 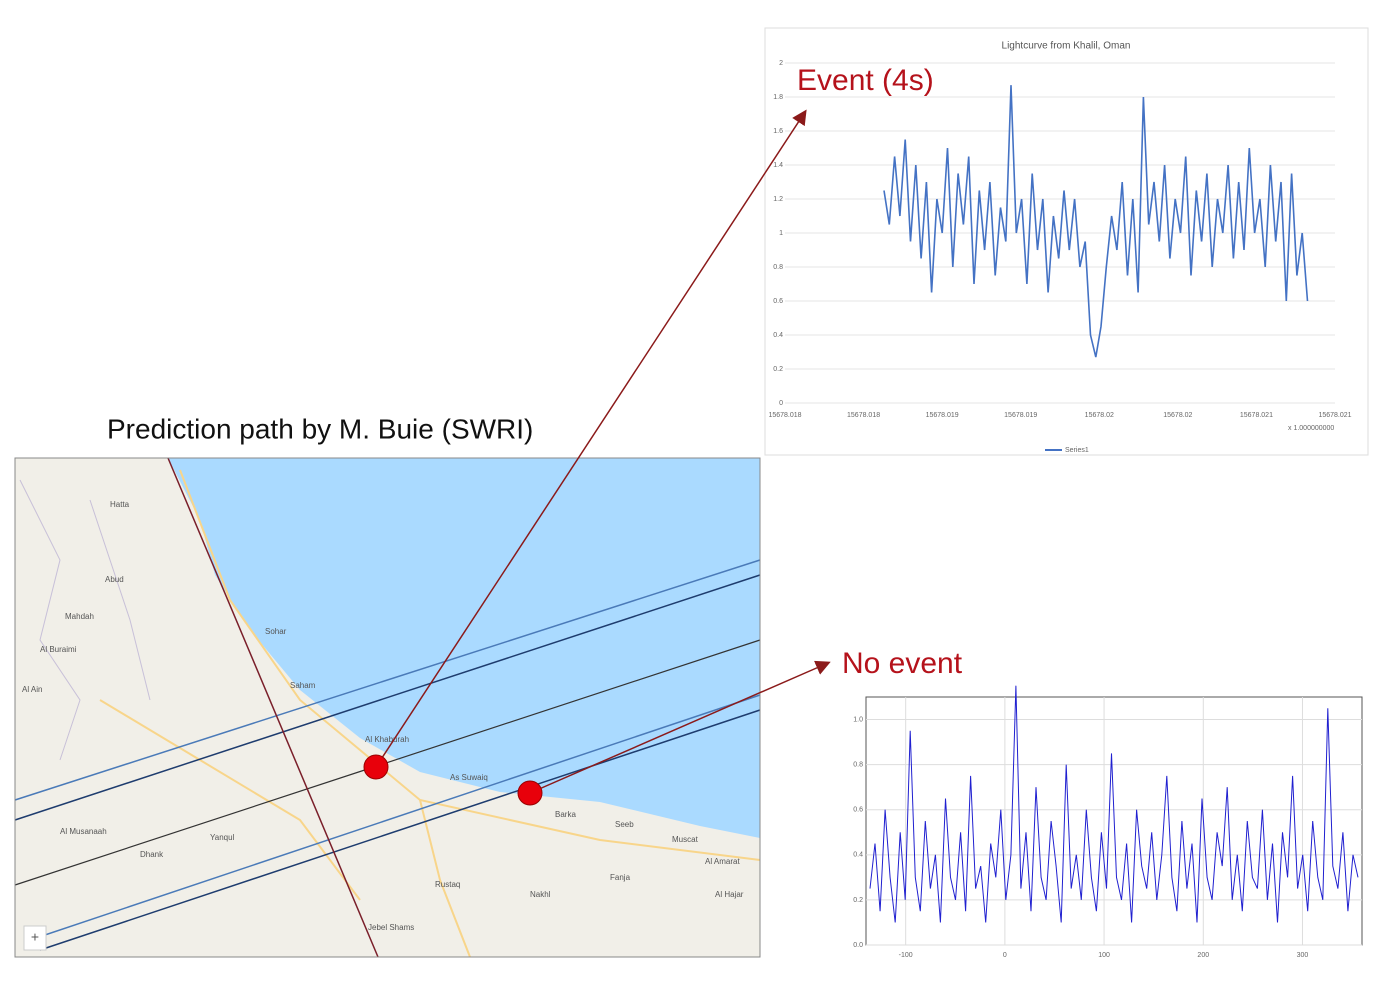 What do you see at coordinates (620, 877) in the screenshot?
I see `map-label: Fanja` at bounding box center [620, 877].